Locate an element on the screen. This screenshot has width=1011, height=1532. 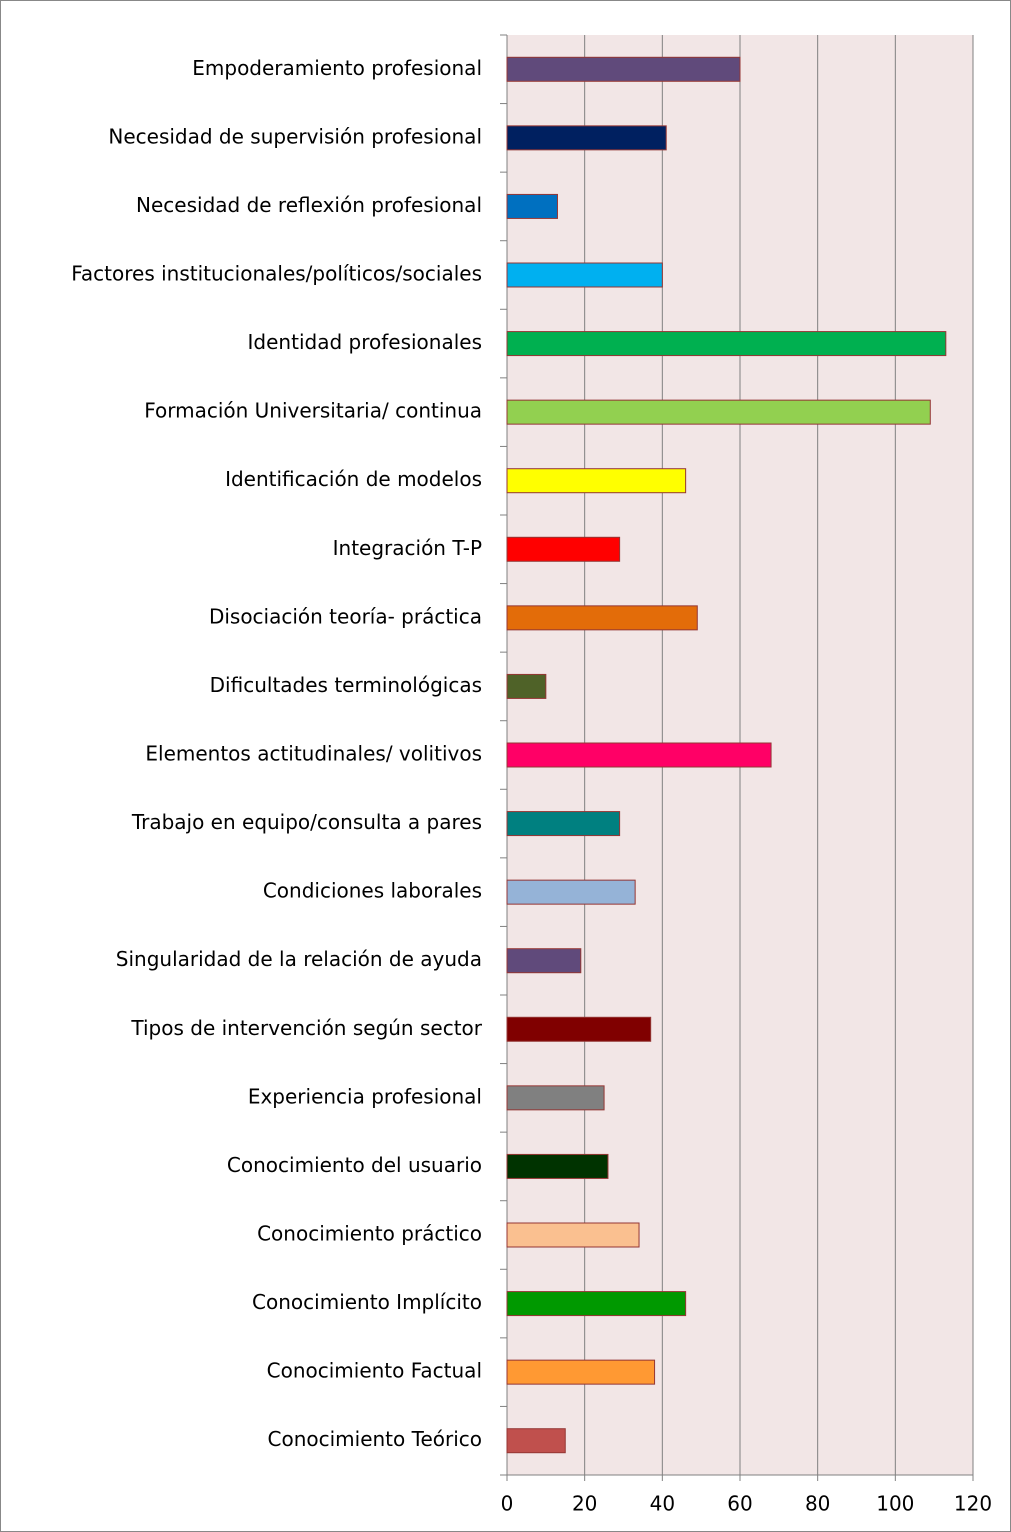
y-tick-label: Trabajo en equipo/consulta a pares is located at coordinates (306, 822).